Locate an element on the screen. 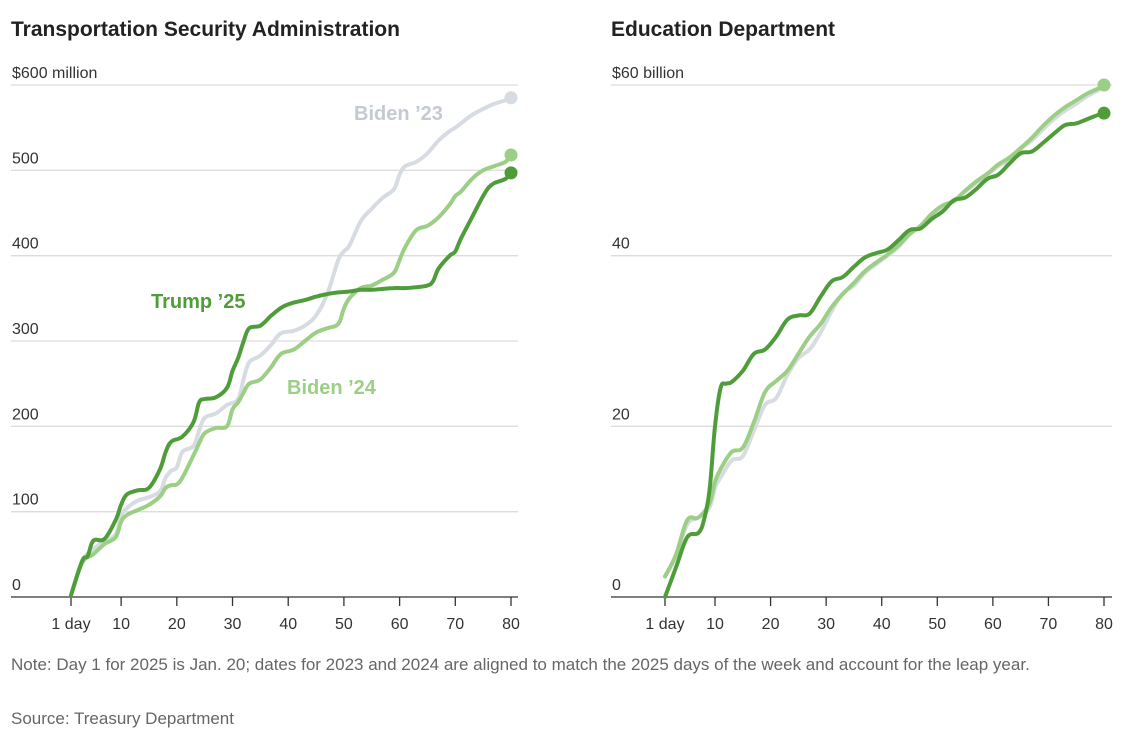  tsa-y-tick-label: $600 million is located at coordinates (54, 73).